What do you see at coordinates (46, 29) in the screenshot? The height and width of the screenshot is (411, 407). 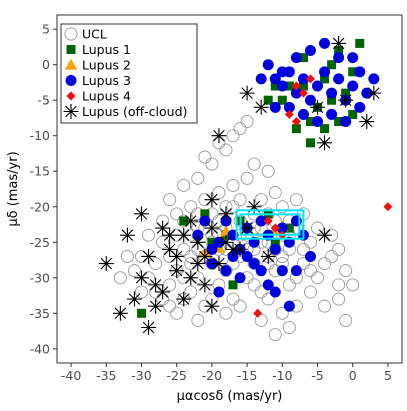 I see `y-tick-label: 5` at bounding box center [46, 29].